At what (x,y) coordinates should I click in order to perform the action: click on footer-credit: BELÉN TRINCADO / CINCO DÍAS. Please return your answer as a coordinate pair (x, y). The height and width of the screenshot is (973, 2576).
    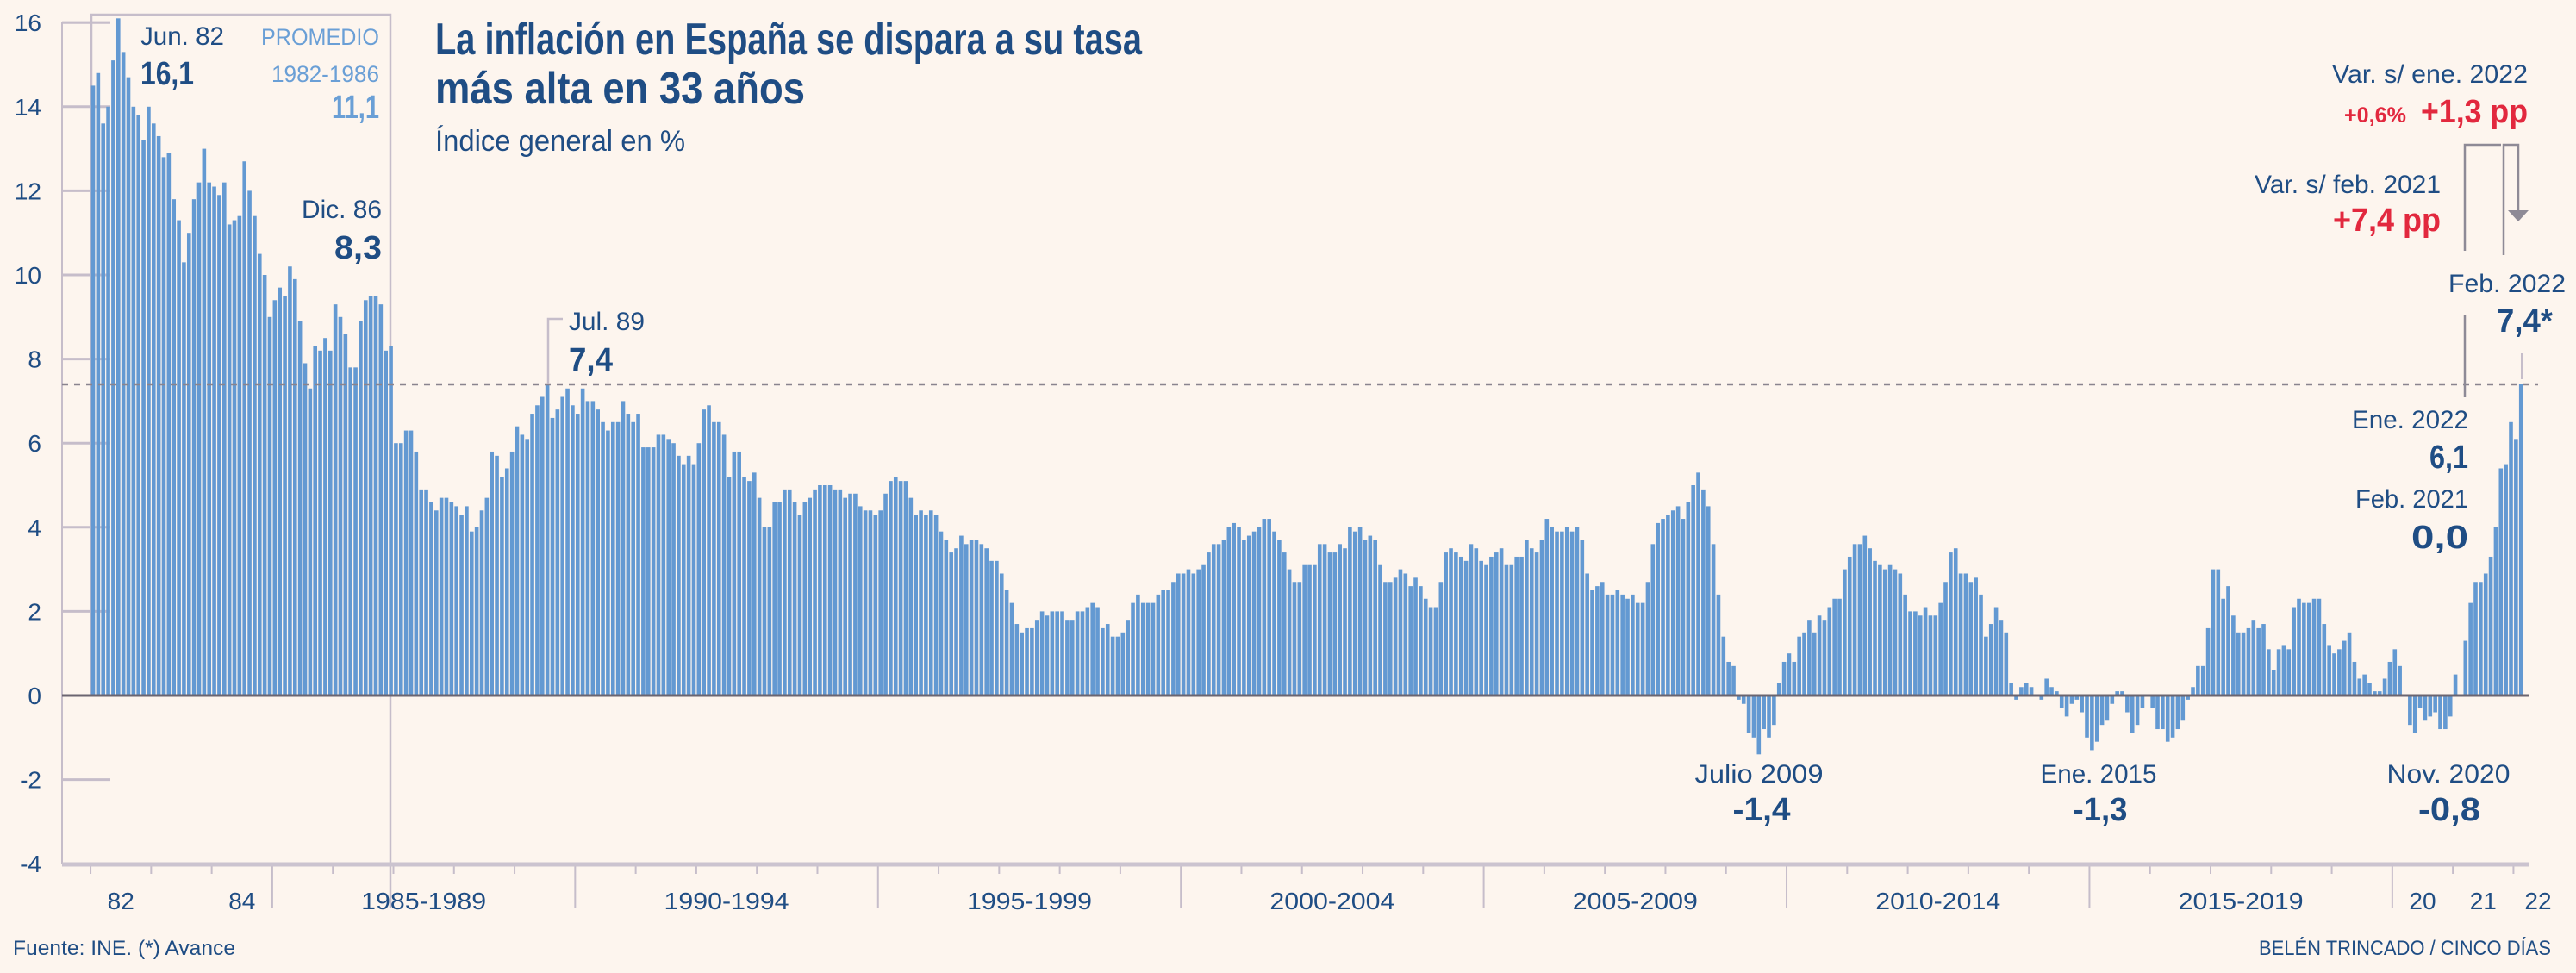
    Looking at the image, I should click on (2405, 949).